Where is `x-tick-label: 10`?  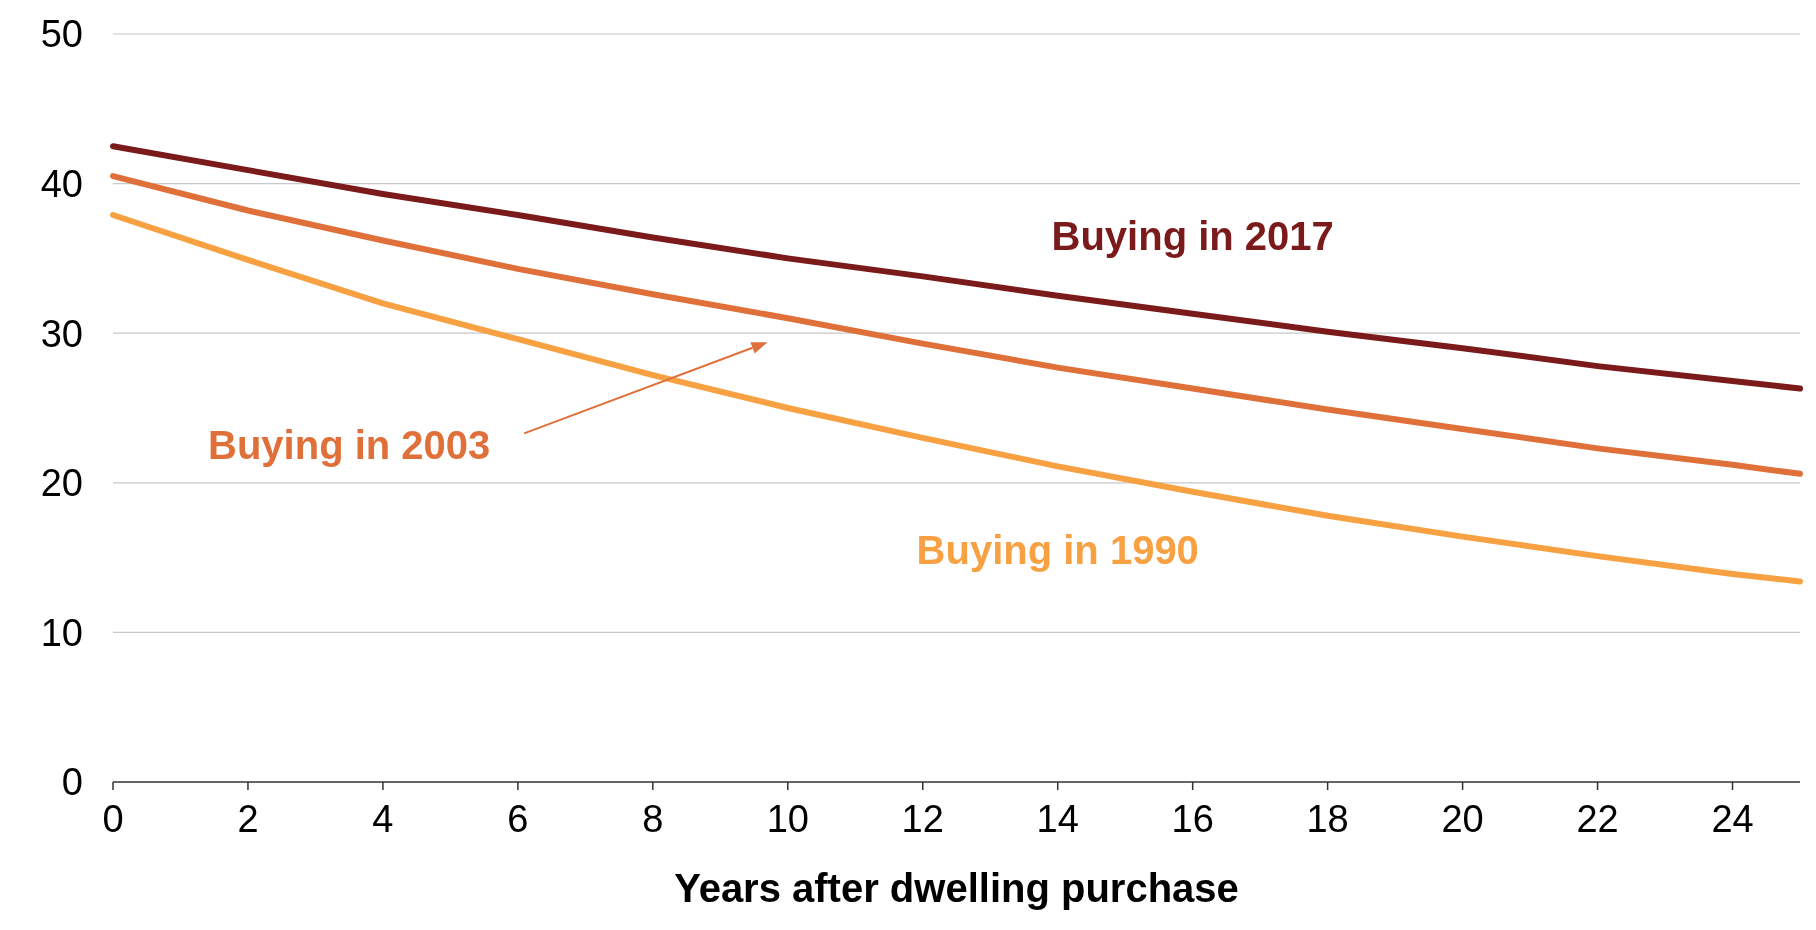 x-tick-label: 10 is located at coordinates (787, 819).